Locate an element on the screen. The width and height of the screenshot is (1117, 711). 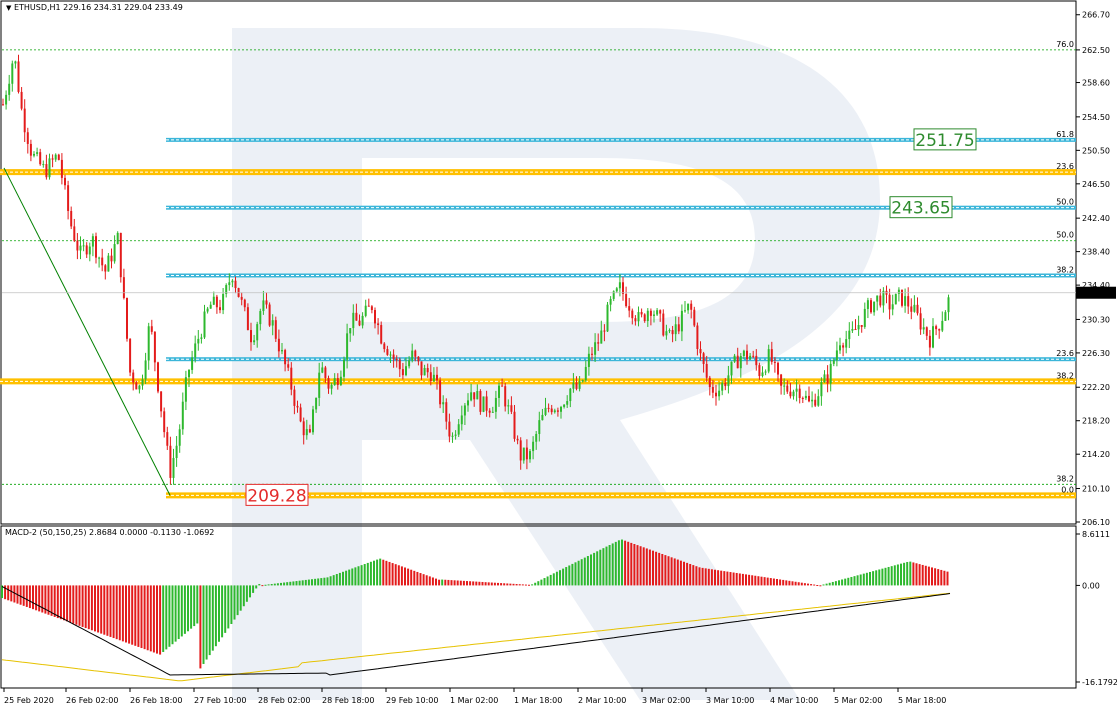
time-tick-label: 25 Feb 2020 is located at coordinates (29, 700).